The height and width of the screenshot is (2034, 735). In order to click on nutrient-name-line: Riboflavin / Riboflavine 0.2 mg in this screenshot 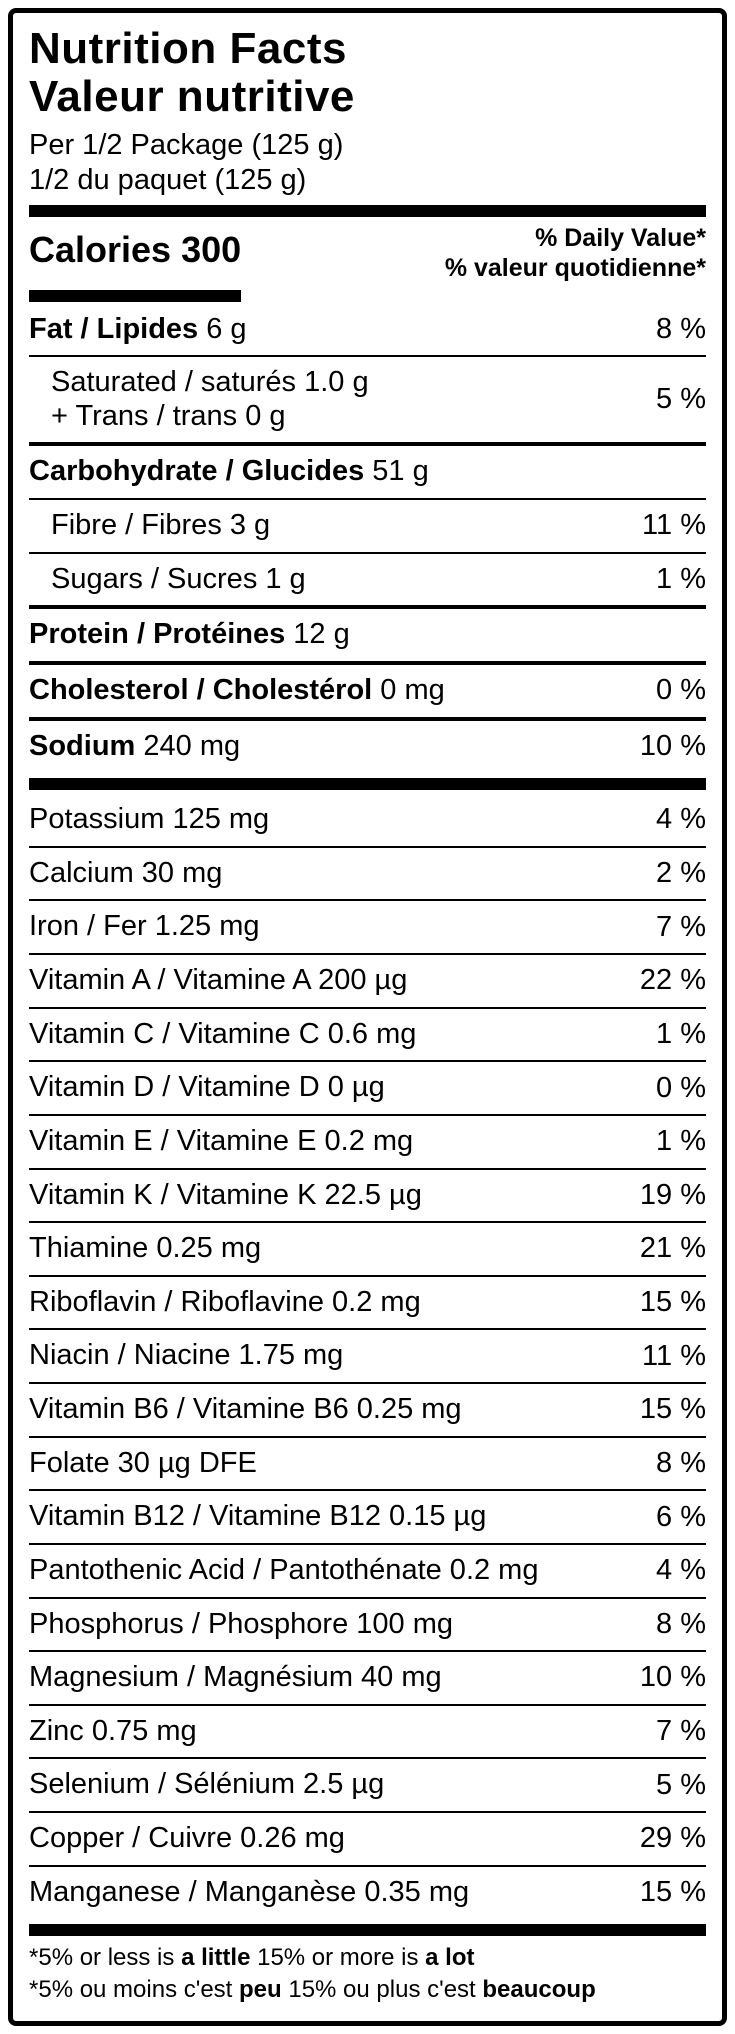, I will do `click(329, 1303)`.